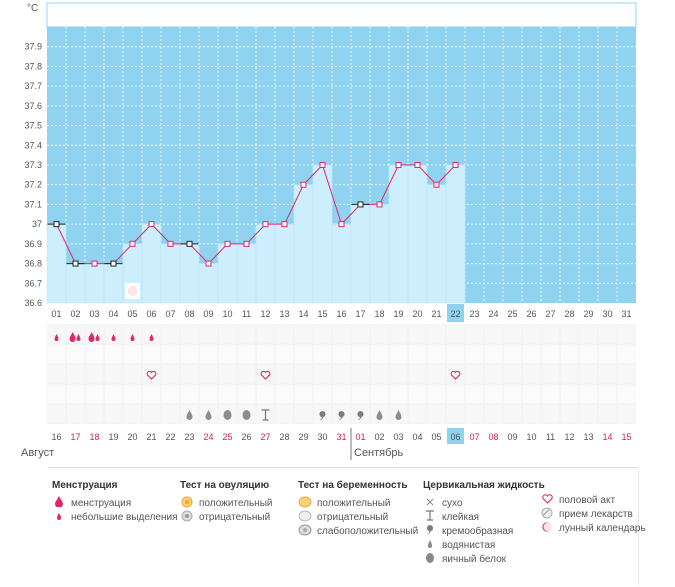  I want to click on moon-icon, so click(547, 528).